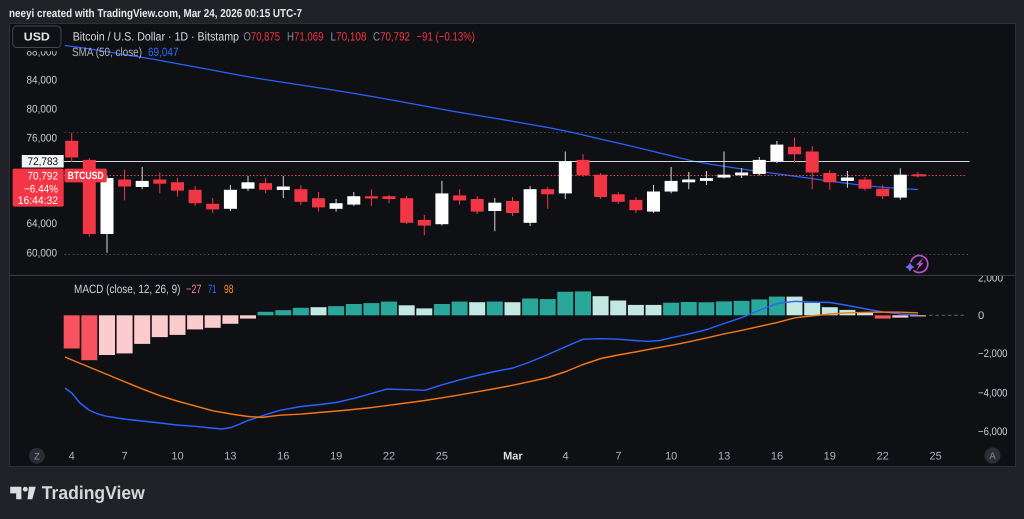 Image resolution: width=1024 pixels, height=519 pixels. I want to click on svg-text: −91 (−0.13%), so click(446, 37).